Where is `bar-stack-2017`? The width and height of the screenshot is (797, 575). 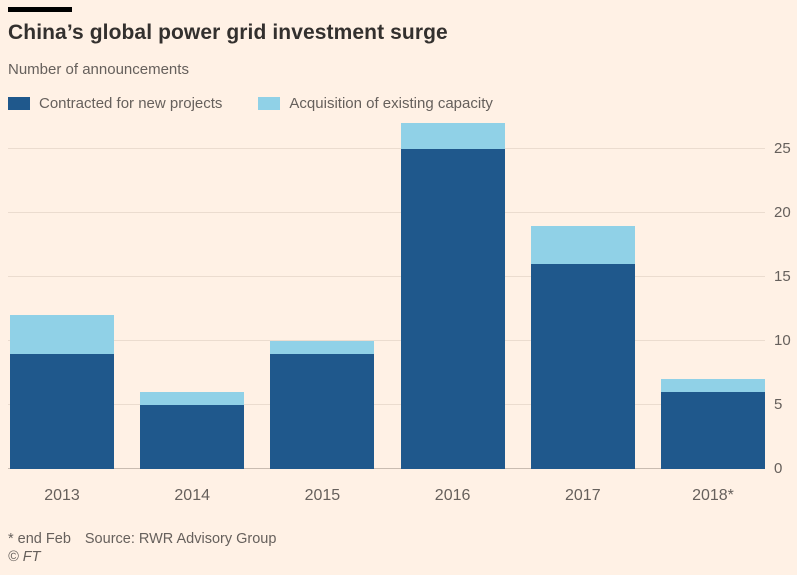
bar-stack-2017 is located at coordinates (582, 347).